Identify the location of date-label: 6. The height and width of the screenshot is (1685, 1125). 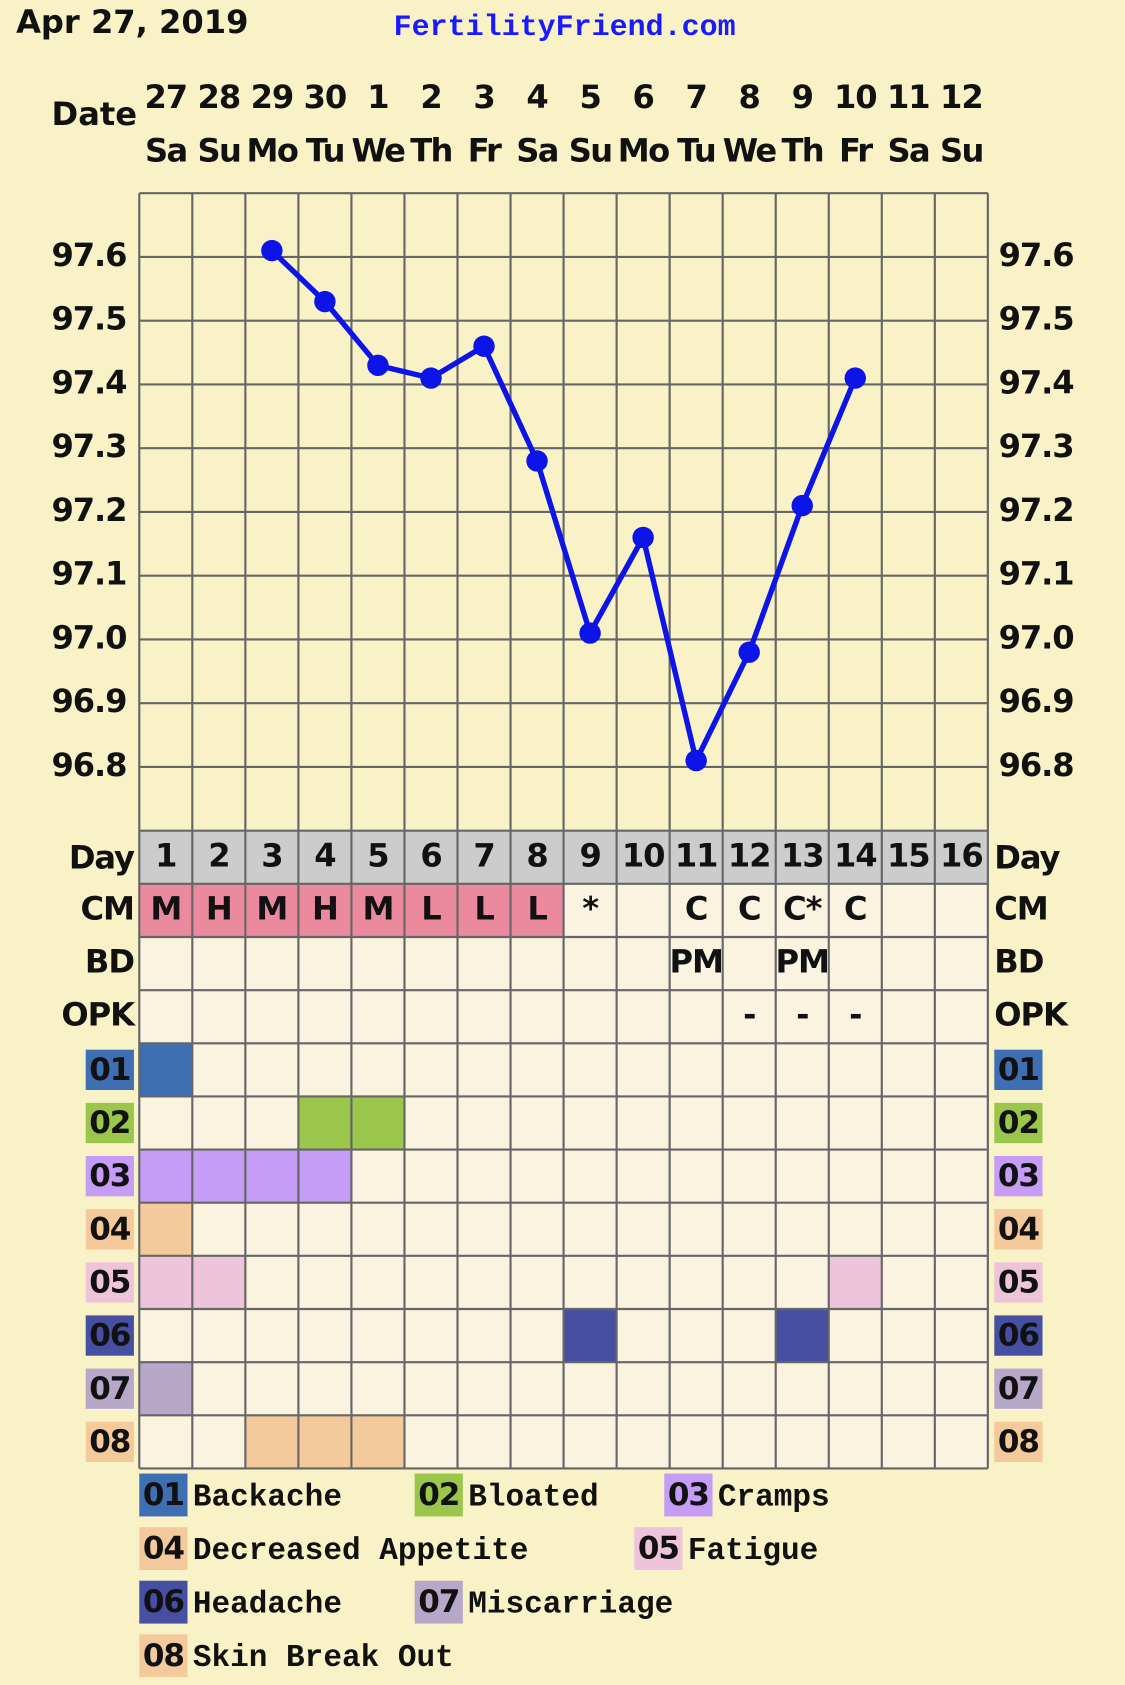
(642, 97).